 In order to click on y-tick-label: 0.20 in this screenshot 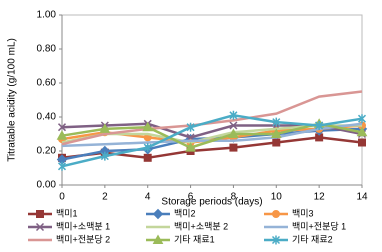, I will do `click(47, 151)`.